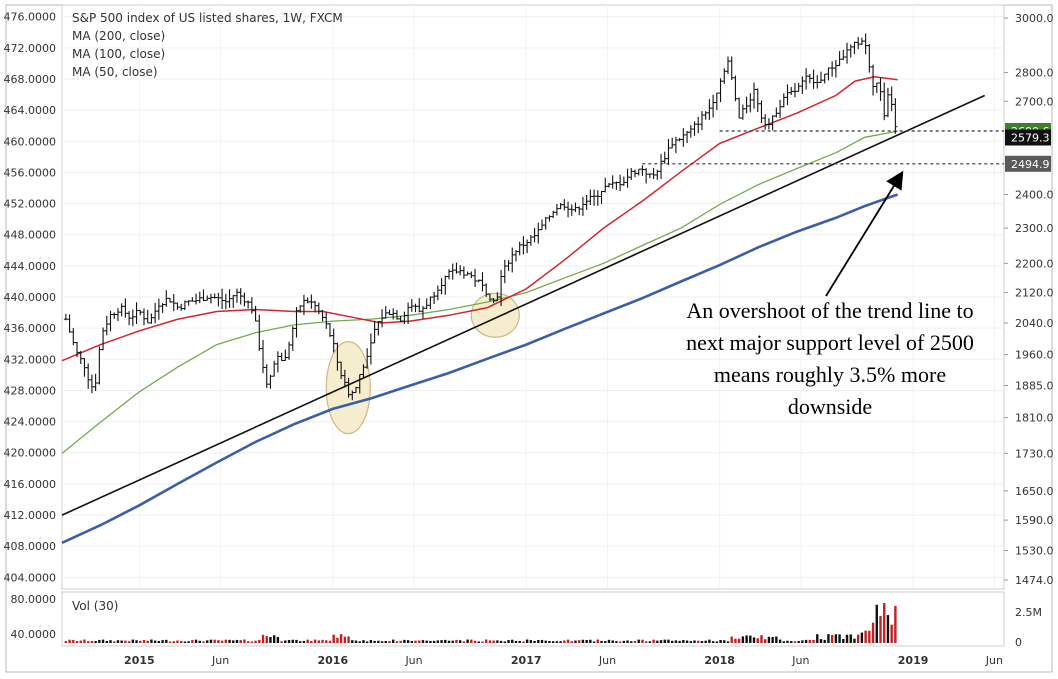 The image size is (1058, 679). I want to click on right-tick-label-15: 1474.0, so click(1034, 580).